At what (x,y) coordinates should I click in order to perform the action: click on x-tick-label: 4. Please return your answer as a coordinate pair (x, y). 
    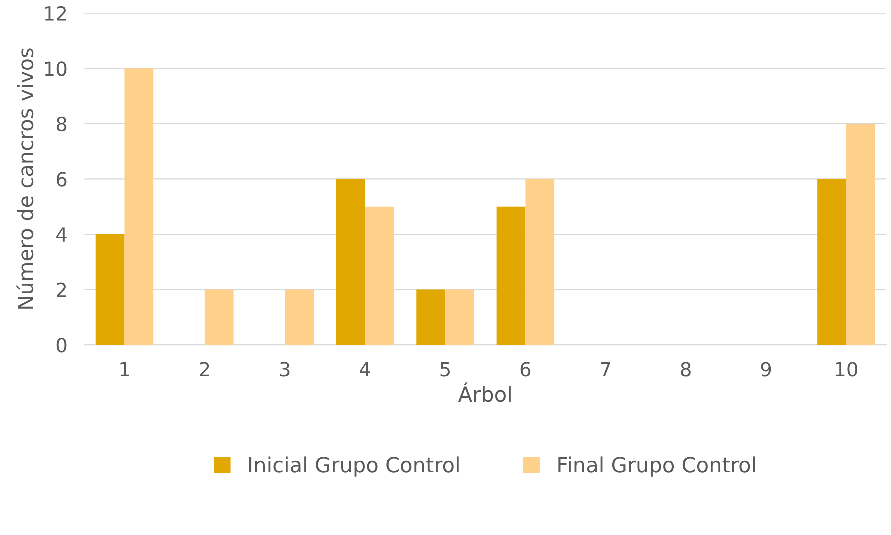
    Looking at the image, I should click on (365, 369).